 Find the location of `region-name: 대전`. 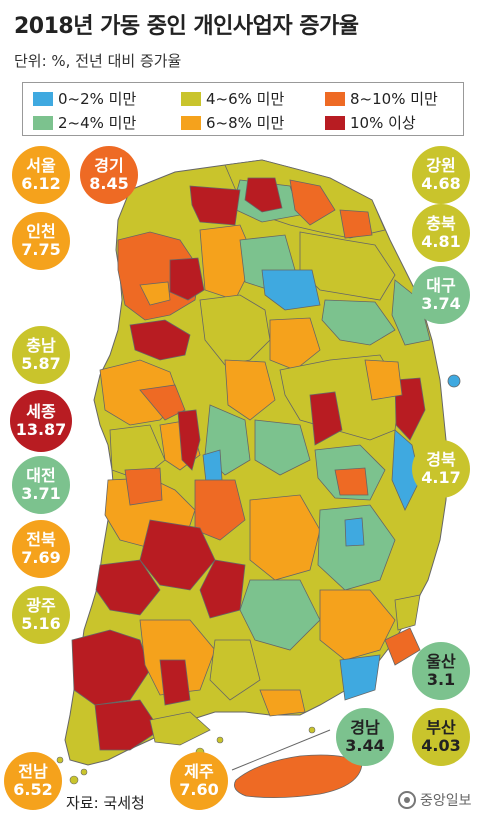

region-name: 대전 is located at coordinates (41, 475).